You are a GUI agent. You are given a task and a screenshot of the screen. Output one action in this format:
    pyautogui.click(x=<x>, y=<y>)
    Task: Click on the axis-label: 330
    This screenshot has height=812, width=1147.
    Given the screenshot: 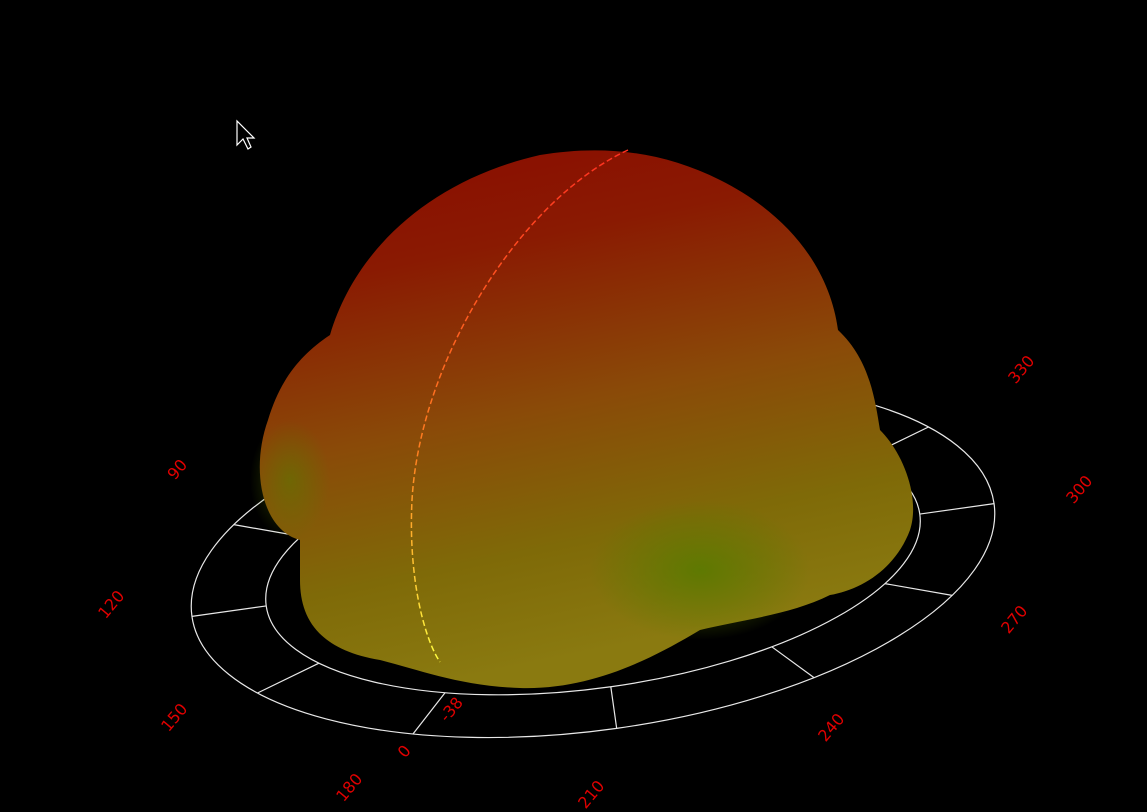 What is the action you would take?
    pyautogui.click(x=1021, y=370)
    